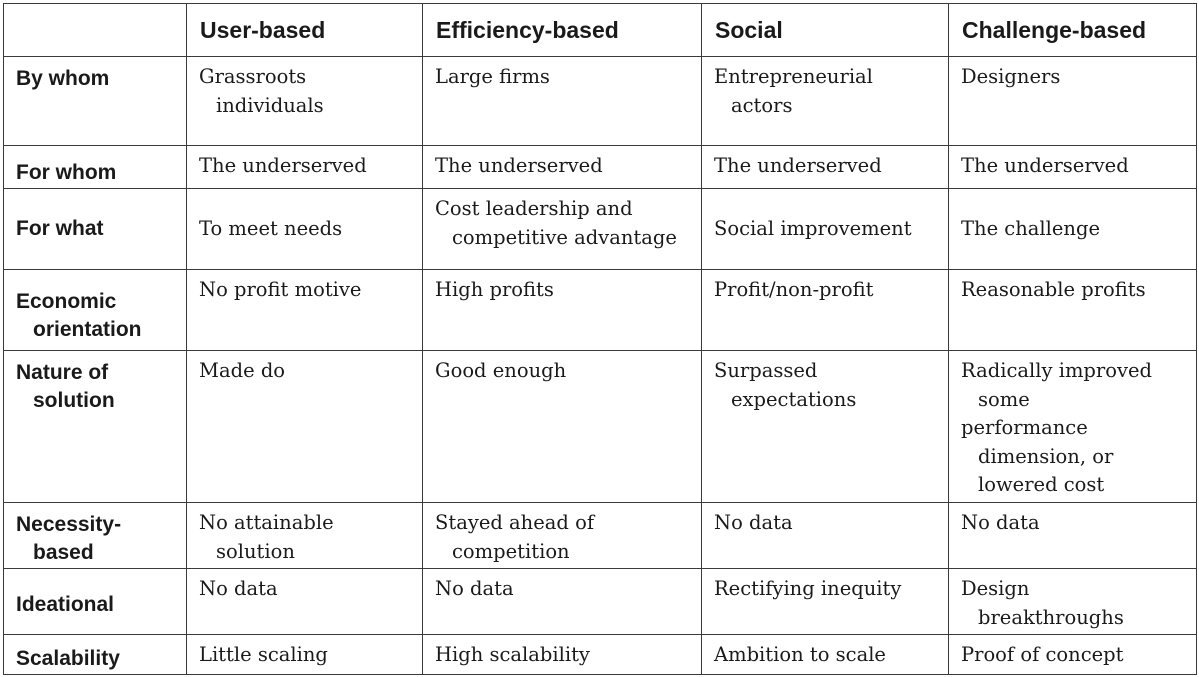  What do you see at coordinates (1072, 601) in the screenshot?
I see `table-cell: Design breakthroughs` at bounding box center [1072, 601].